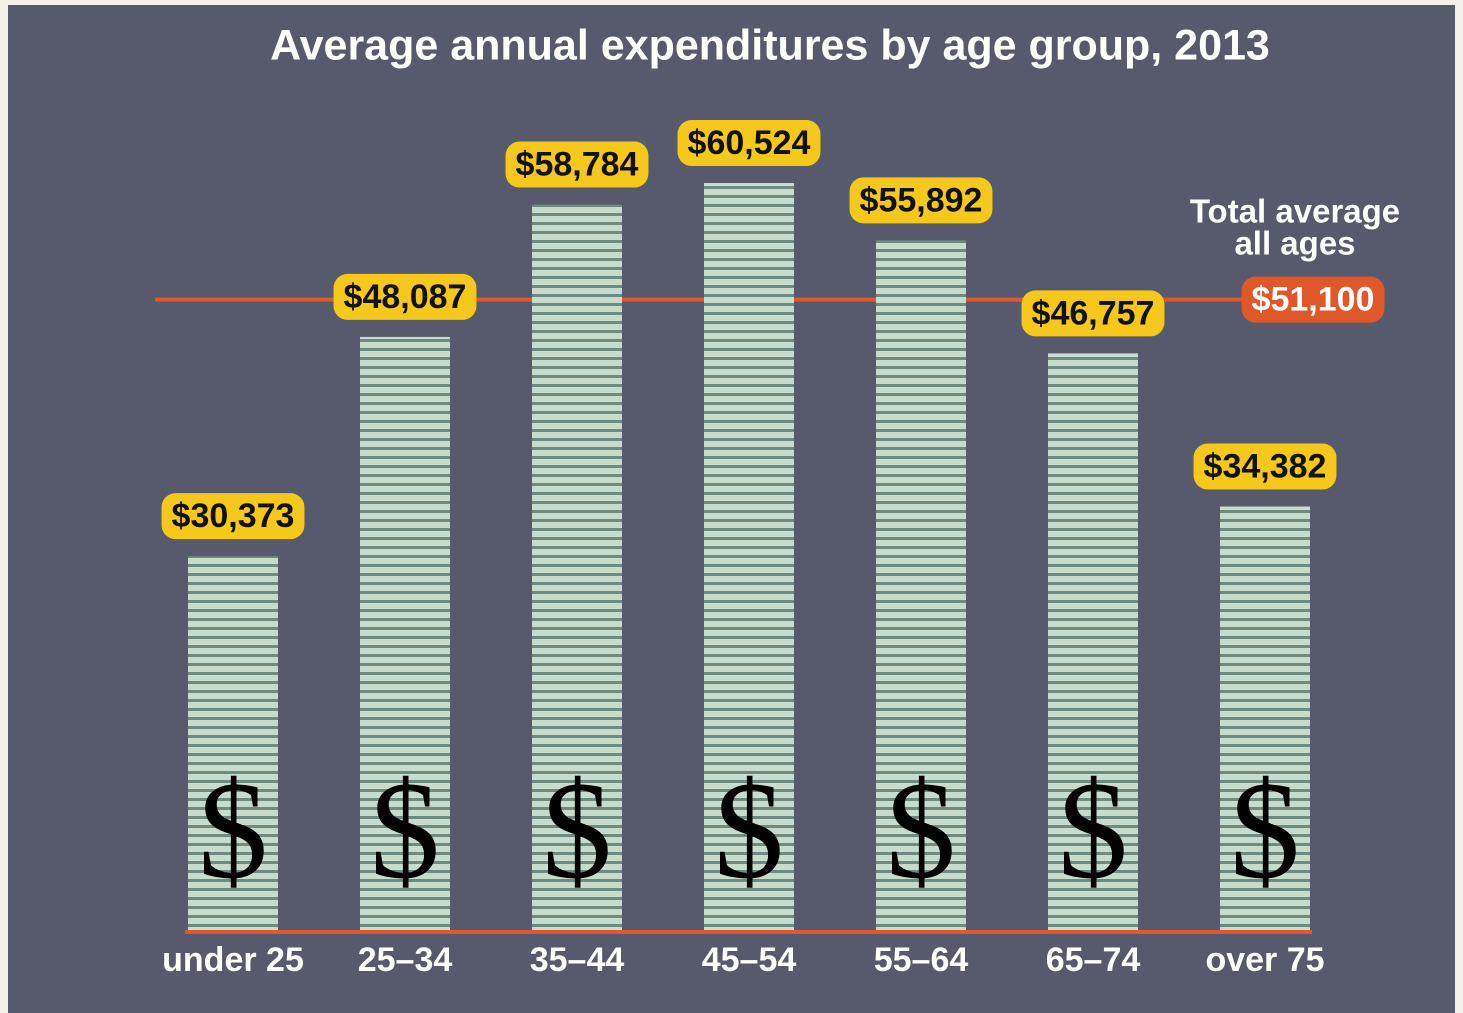 The image size is (1463, 1013). Describe the element at coordinates (1264, 960) in the screenshot. I see `x-tick-label: over 75` at that location.